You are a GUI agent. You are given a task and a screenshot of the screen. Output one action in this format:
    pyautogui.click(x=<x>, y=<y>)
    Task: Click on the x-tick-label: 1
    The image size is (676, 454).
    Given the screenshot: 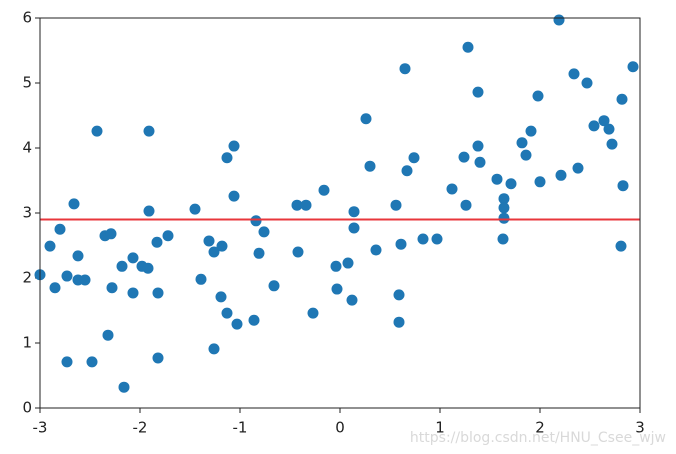 What is the action you would take?
    pyautogui.click(x=440, y=428)
    